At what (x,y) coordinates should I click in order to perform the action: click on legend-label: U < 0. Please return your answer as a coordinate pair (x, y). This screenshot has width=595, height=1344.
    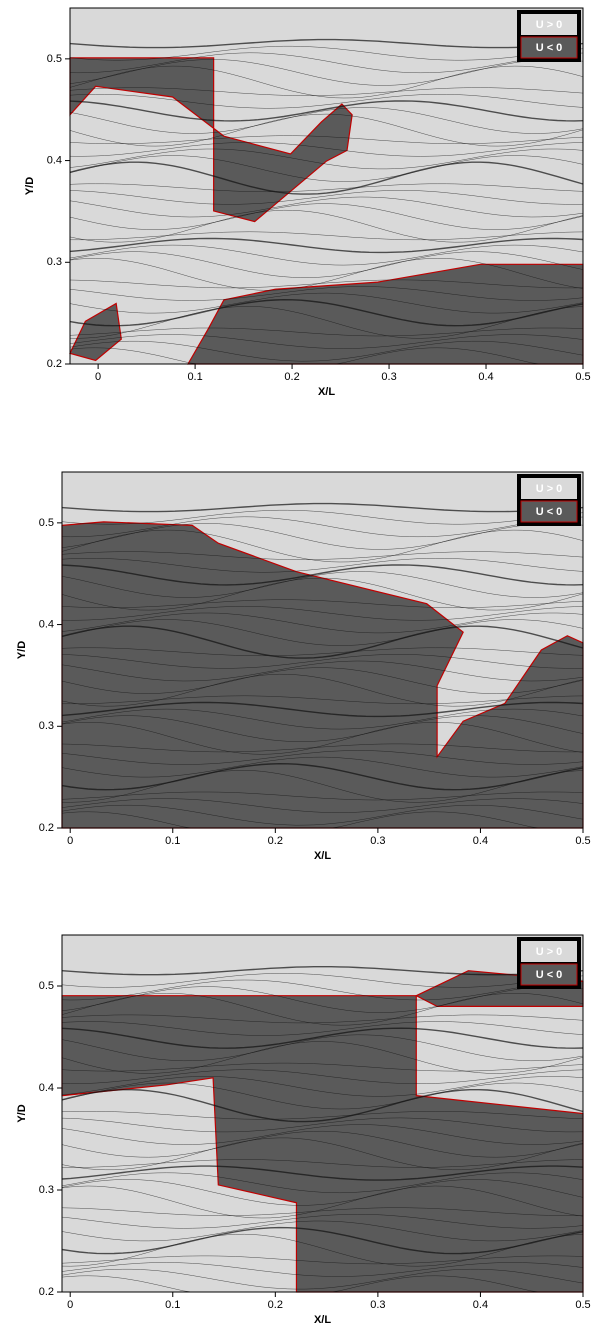
    Looking at the image, I should click on (549, 975).